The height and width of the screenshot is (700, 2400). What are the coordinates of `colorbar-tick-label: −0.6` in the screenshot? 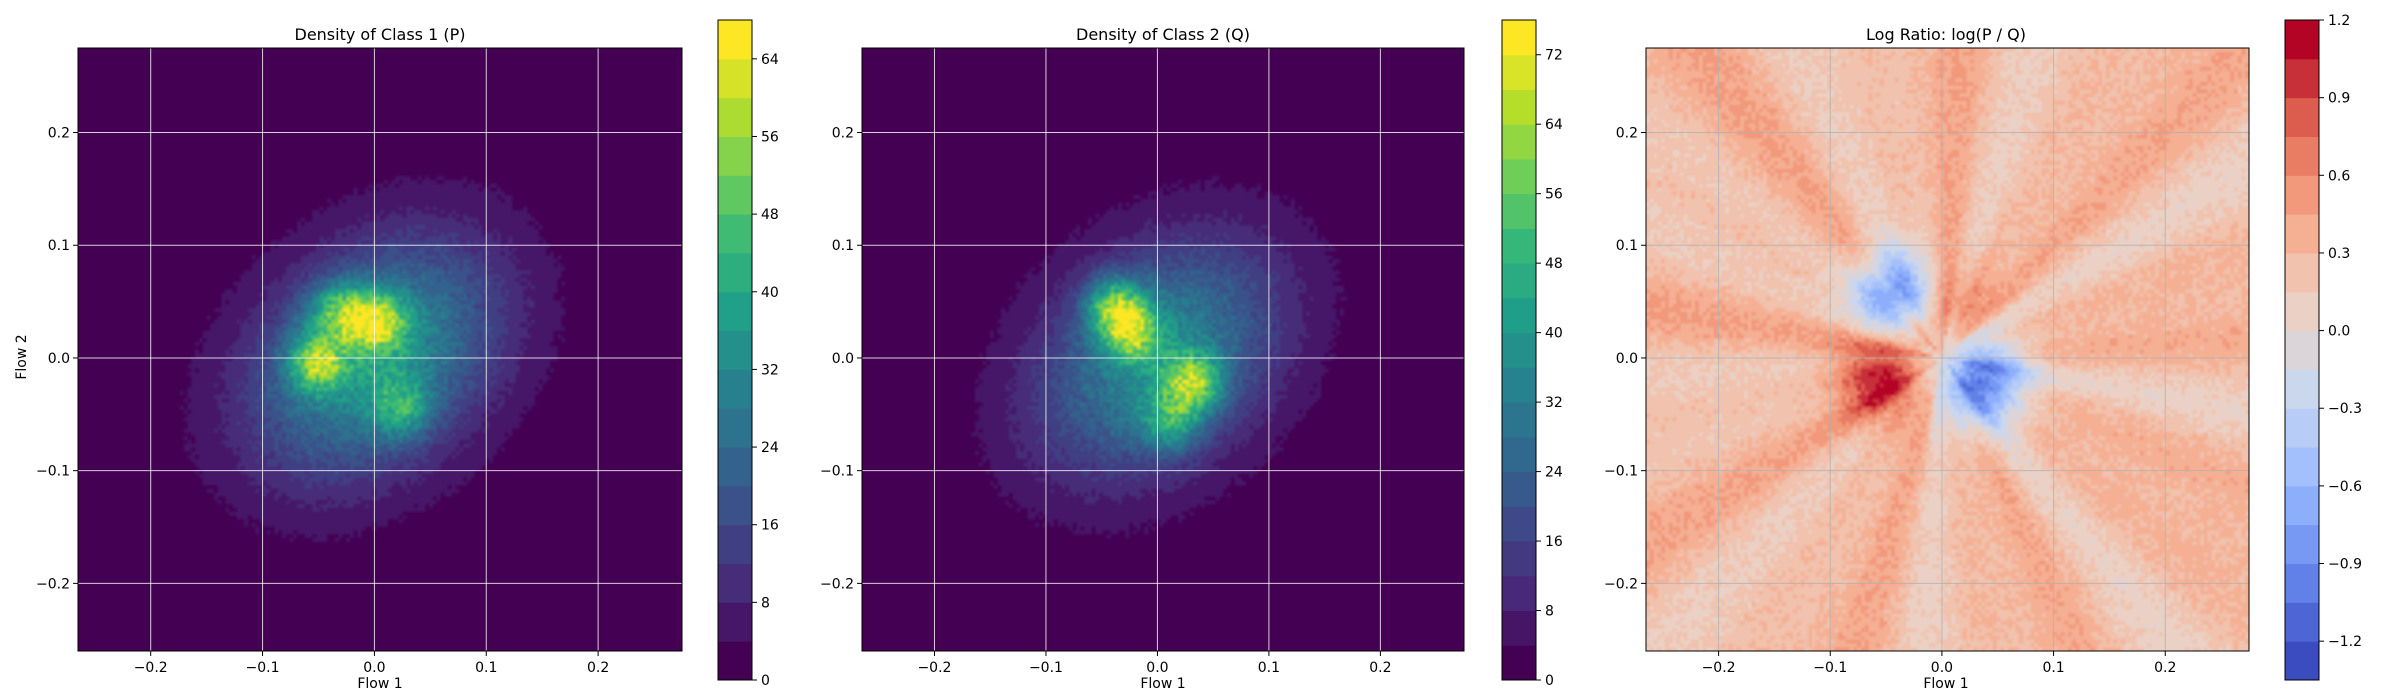 It's located at (2345, 487).